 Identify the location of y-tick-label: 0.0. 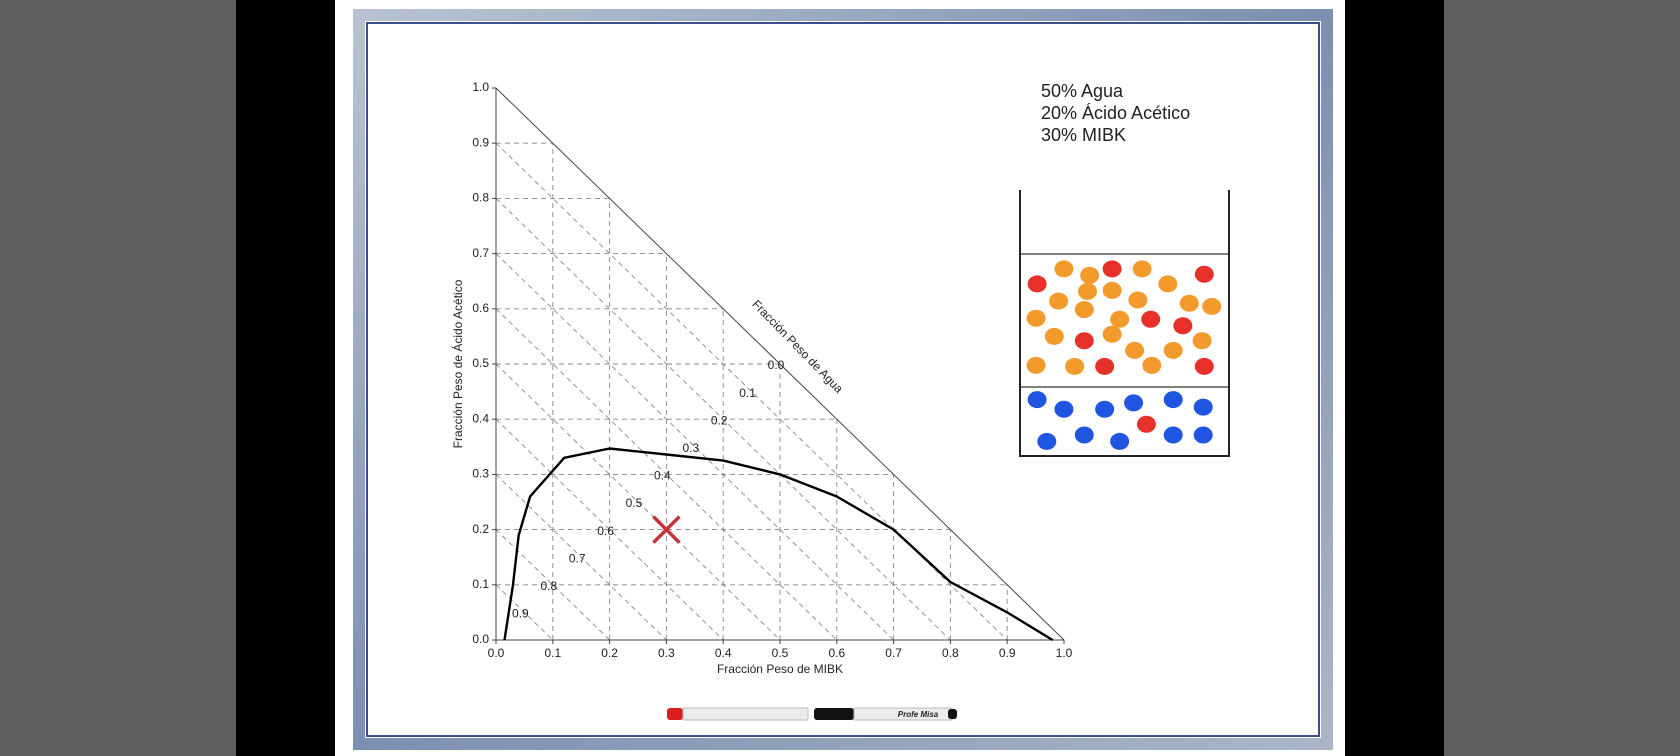
(480, 639).